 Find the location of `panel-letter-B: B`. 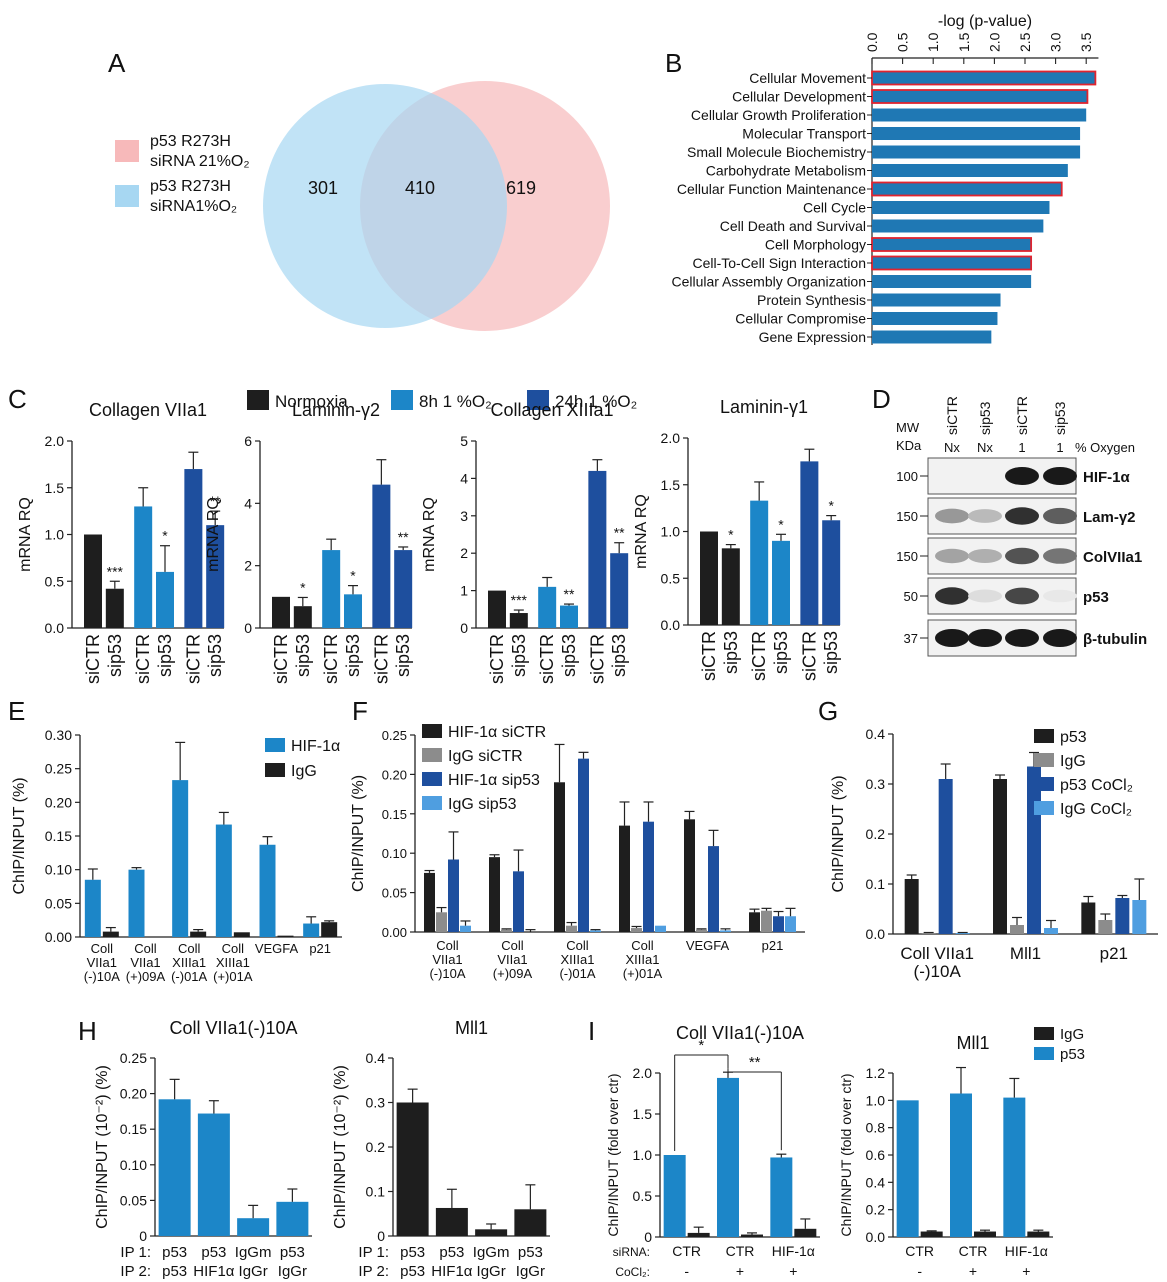

panel-letter-B: B is located at coordinates (673, 63).